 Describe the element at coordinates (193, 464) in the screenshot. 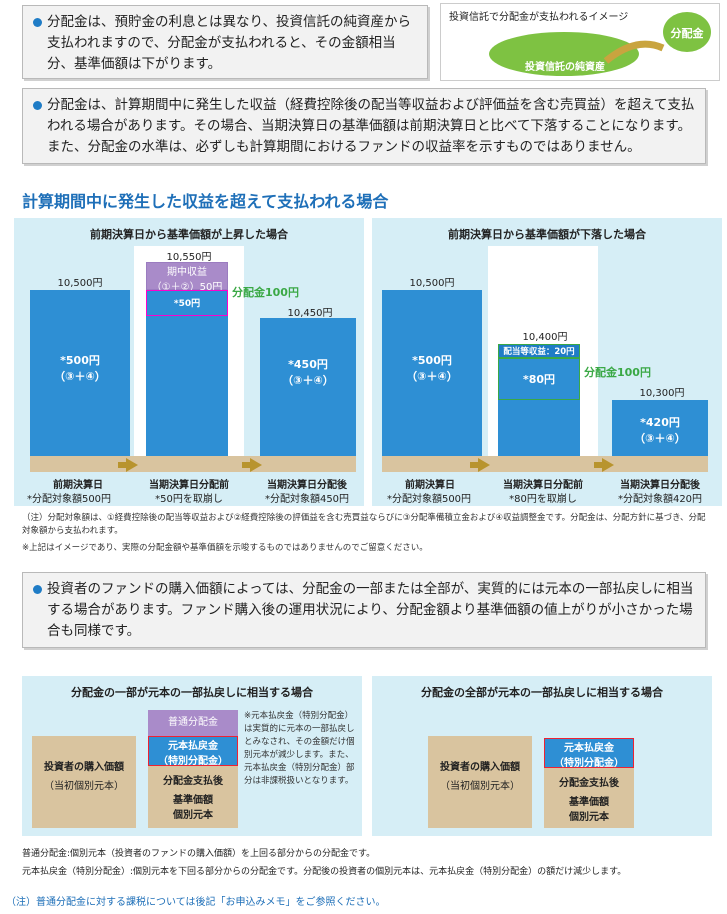

I see `left-sand` at that location.